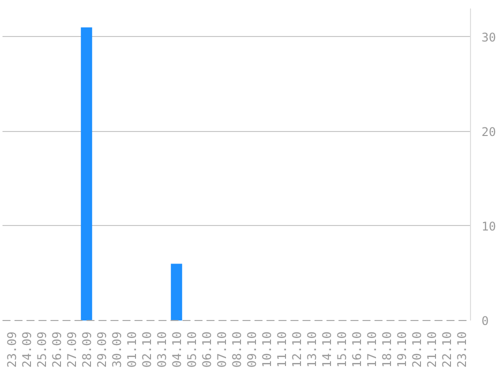 The width and height of the screenshot is (498, 370). Describe the element at coordinates (222, 350) in the screenshot. I see `x-tick-label: 07.10` at that location.